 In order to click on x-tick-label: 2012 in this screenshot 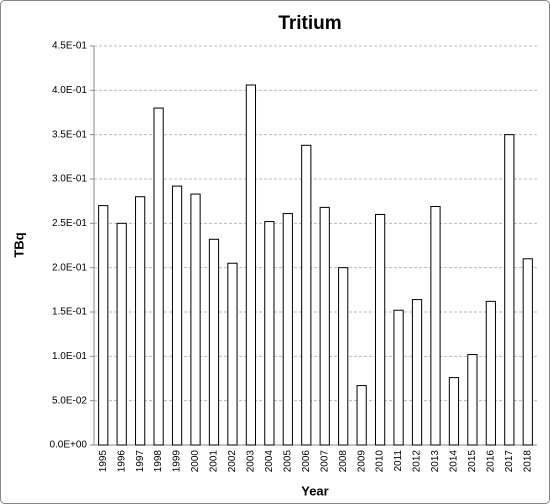, I will do `click(417, 461)`.